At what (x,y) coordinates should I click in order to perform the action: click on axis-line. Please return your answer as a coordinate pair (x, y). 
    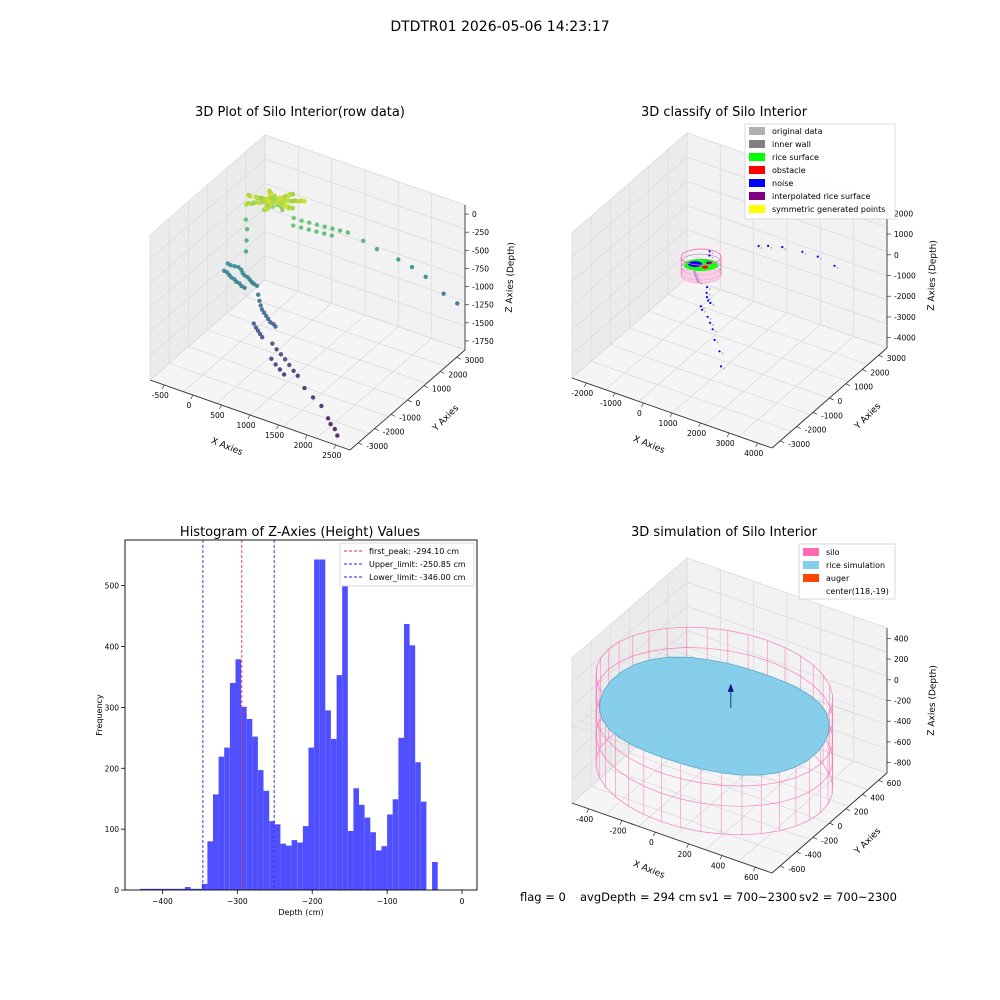
    Looking at the image, I should click on (672, 838).